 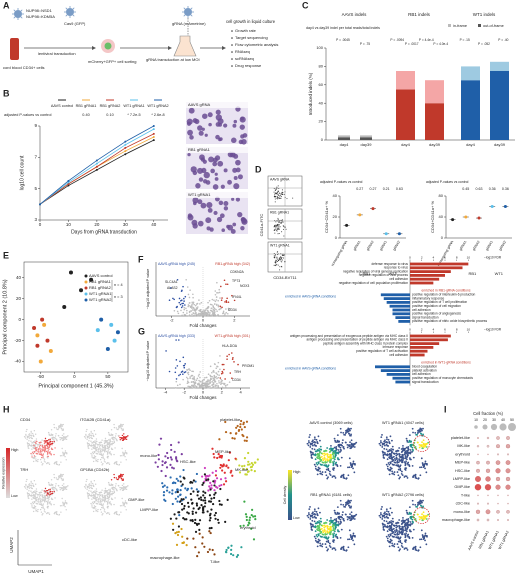 I want to click on y-tick-label: 40, so click(x=321, y=102).